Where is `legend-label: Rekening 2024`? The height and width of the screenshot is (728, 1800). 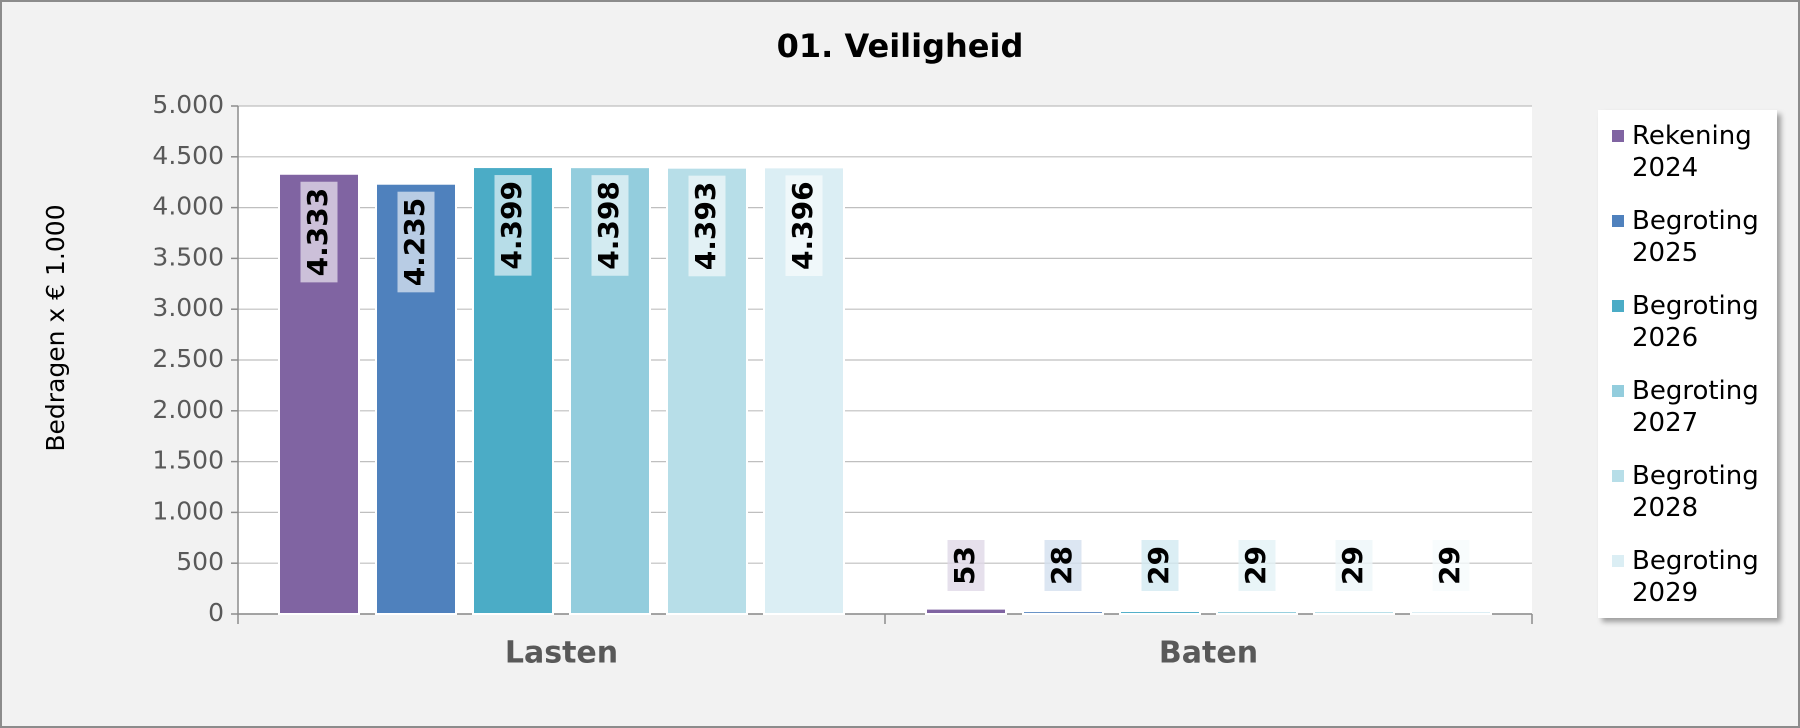
legend-label: Rekening 2024 is located at coordinates (1692, 152).